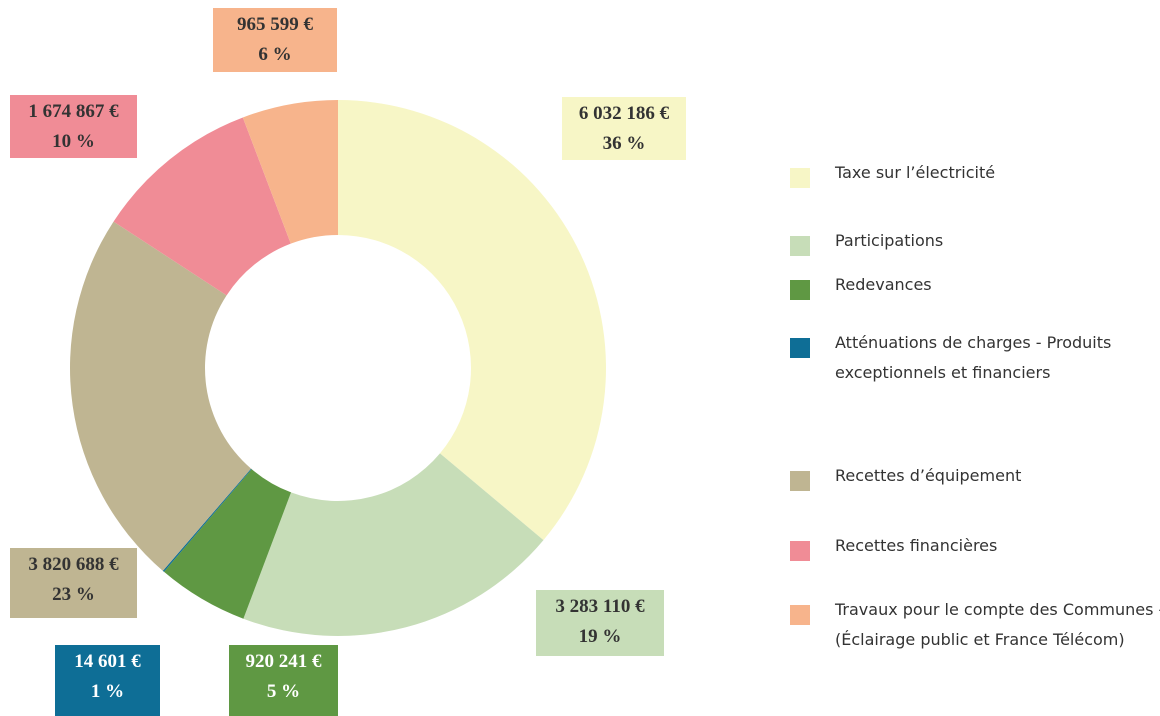 Image resolution: width=1160 pixels, height=716 pixels. Describe the element at coordinates (915, 172) in the screenshot. I see `legend-label: Taxe sur l’électricité` at that location.